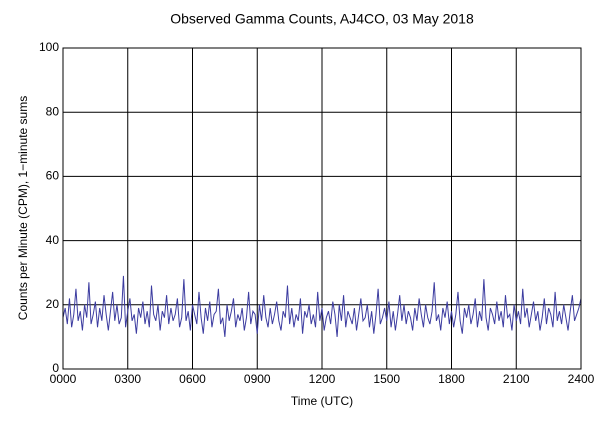 The width and height of the screenshot is (600, 428). What do you see at coordinates (53, 240) in the screenshot?
I see `y-tick-label: 40` at bounding box center [53, 240].